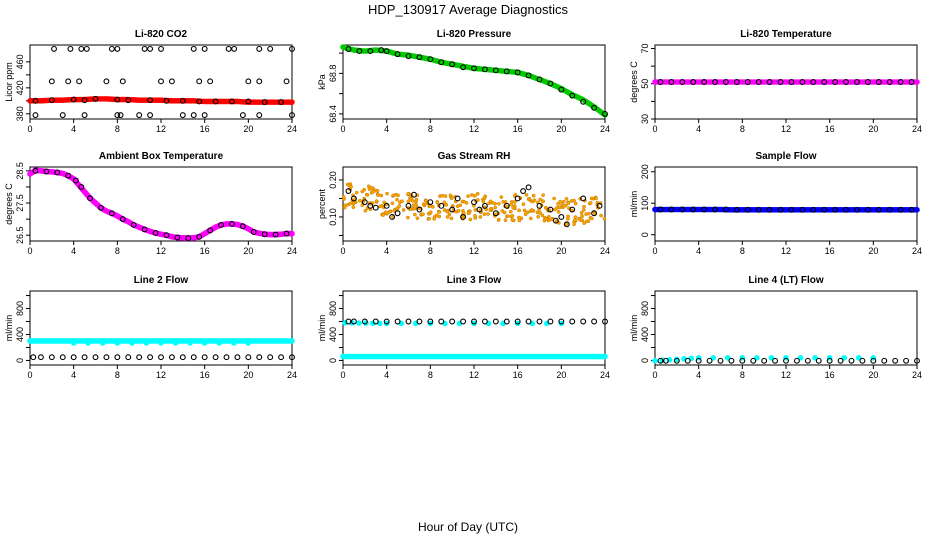 The width and height of the screenshot is (936, 540). Describe the element at coordinates (518, 129) in the screenshot. I see `x-tick-label: 16` at that location.